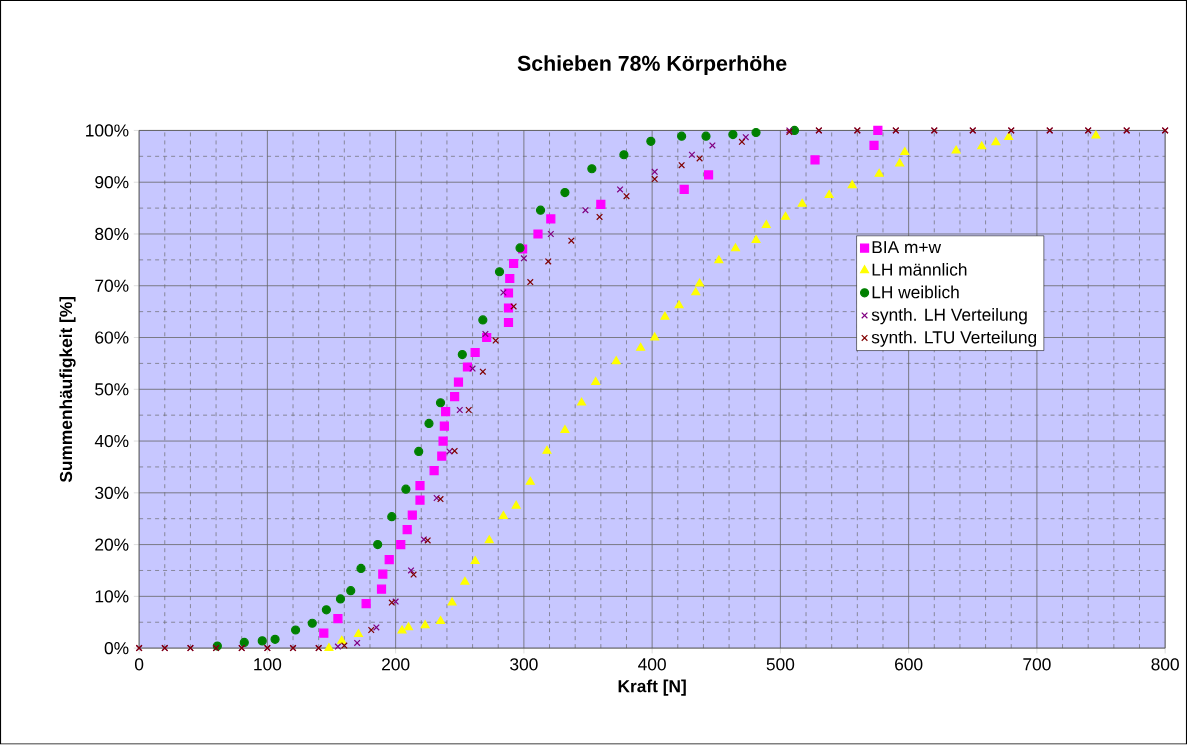 The width and height of the screenshot is (1187, 745). Describe the element at coordinates (652, 664) in the screenshot. I see `x-tick-label: 400` at that location.